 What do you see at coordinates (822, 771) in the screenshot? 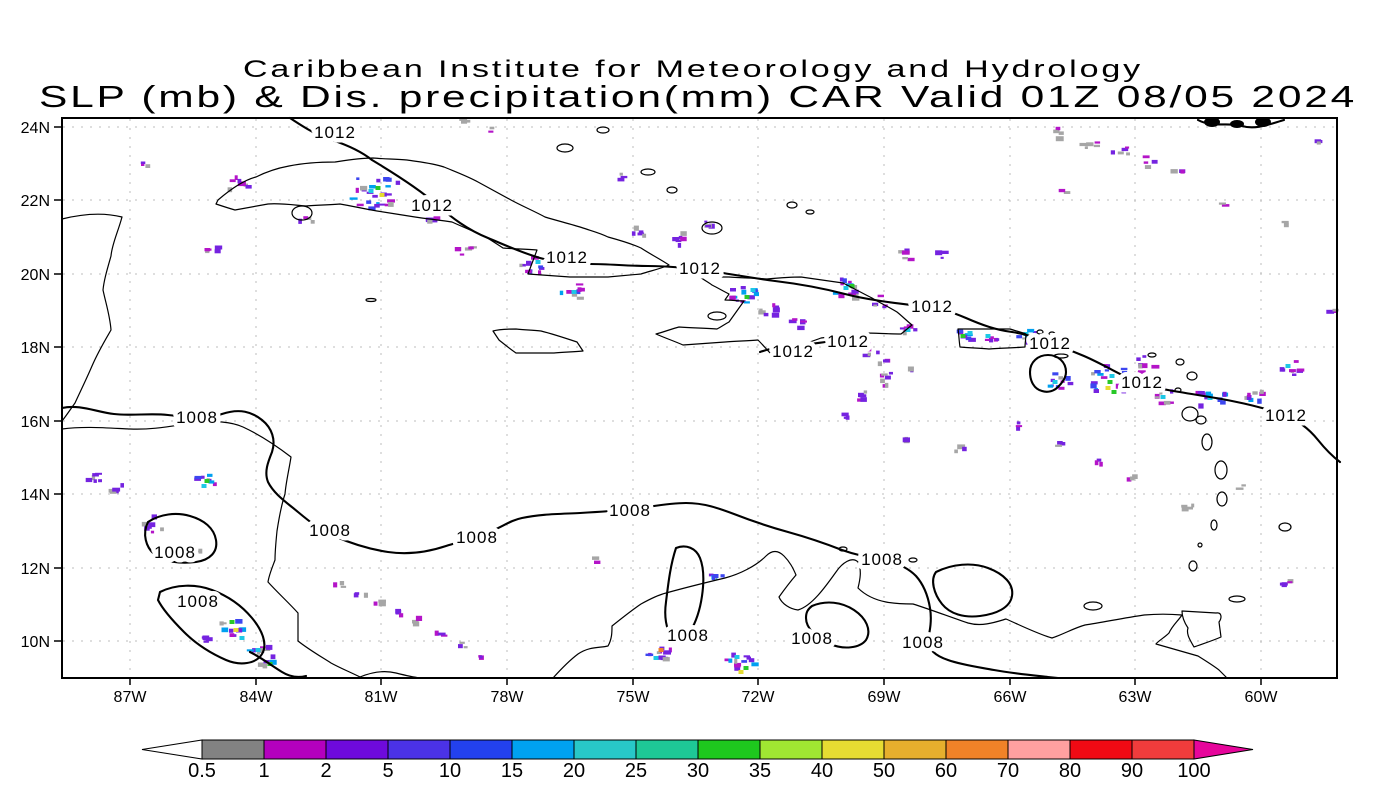
I see `colorbar-tick-label: 40` at bounding box center [822, 771].